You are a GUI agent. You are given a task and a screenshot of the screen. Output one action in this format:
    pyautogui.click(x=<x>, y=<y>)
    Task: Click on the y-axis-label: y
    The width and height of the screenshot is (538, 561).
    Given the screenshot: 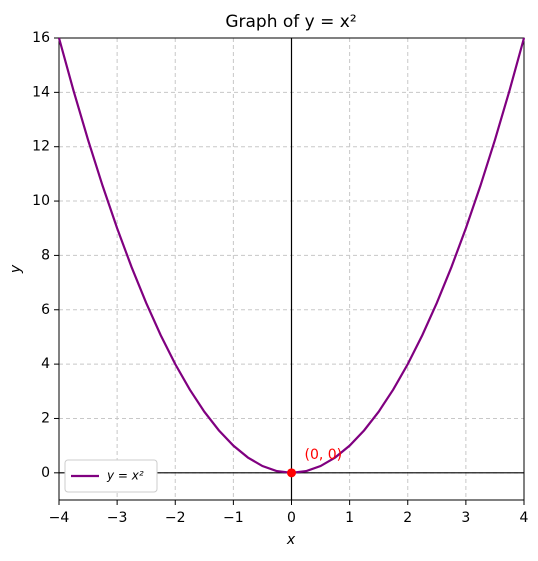 What is the action you would take?
    pyautogui.click(x=16, y=269)
    